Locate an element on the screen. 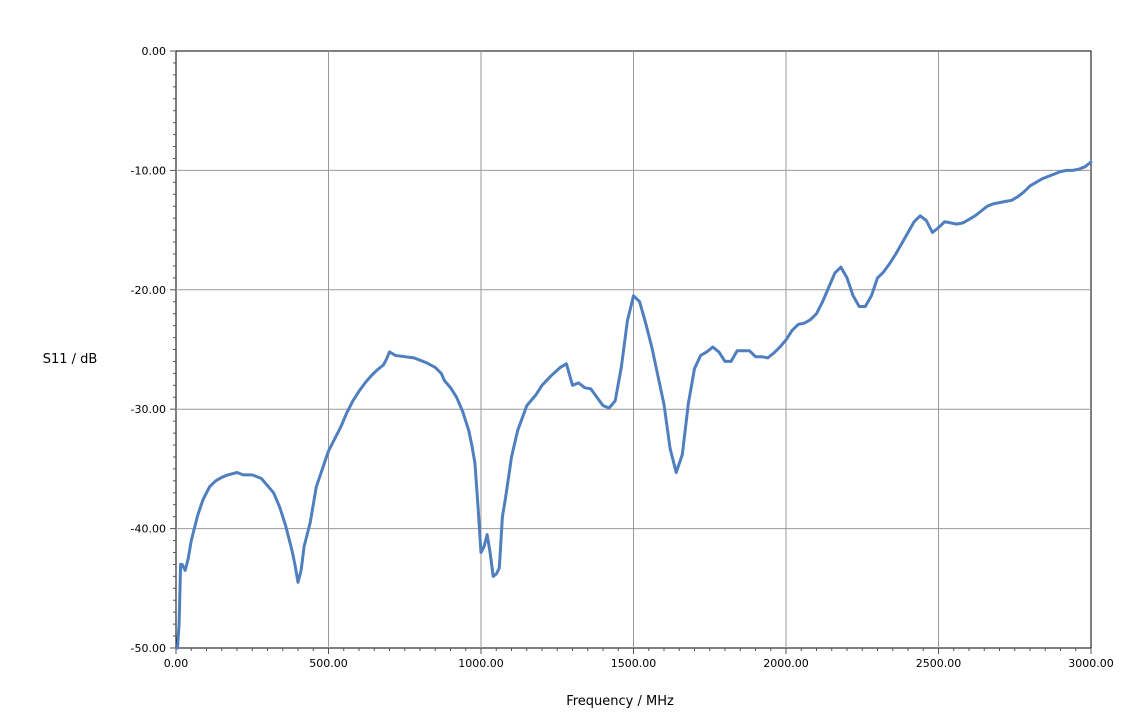  x-tick-label: 2500.00 is located at coordinates (939, 663).